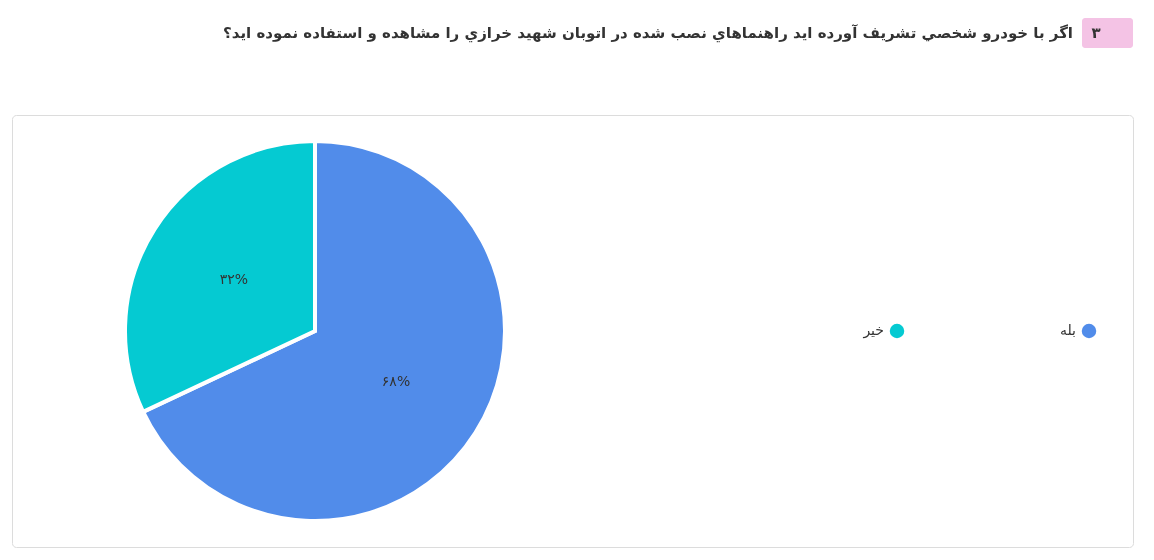  Describe the element at coordinates (234, 278) in the screenshot. I see `data-label: ۳۲%` at that location.